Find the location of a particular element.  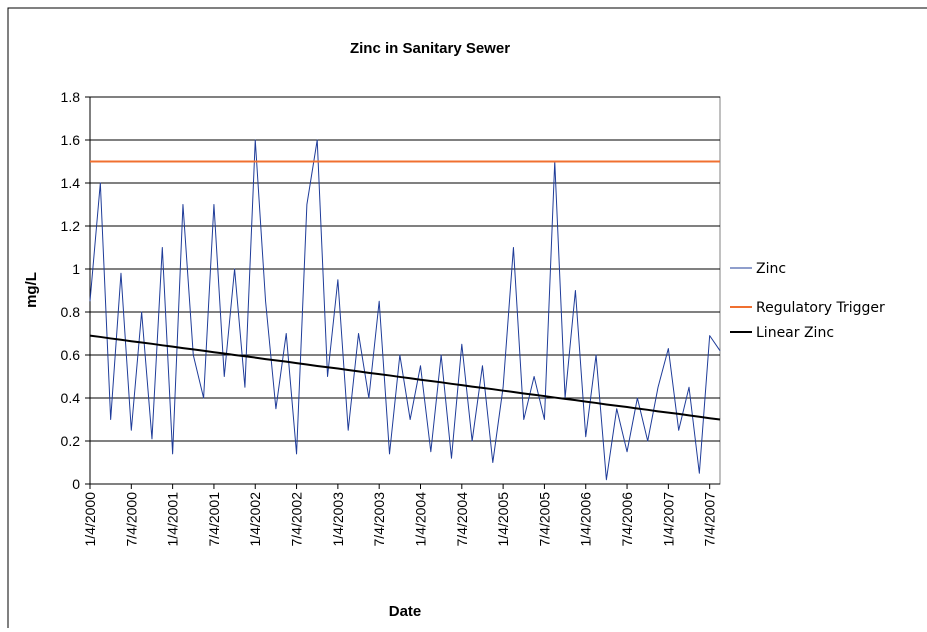

x-tick-label: 7/4/2005 is located at coordinates (544, 519).